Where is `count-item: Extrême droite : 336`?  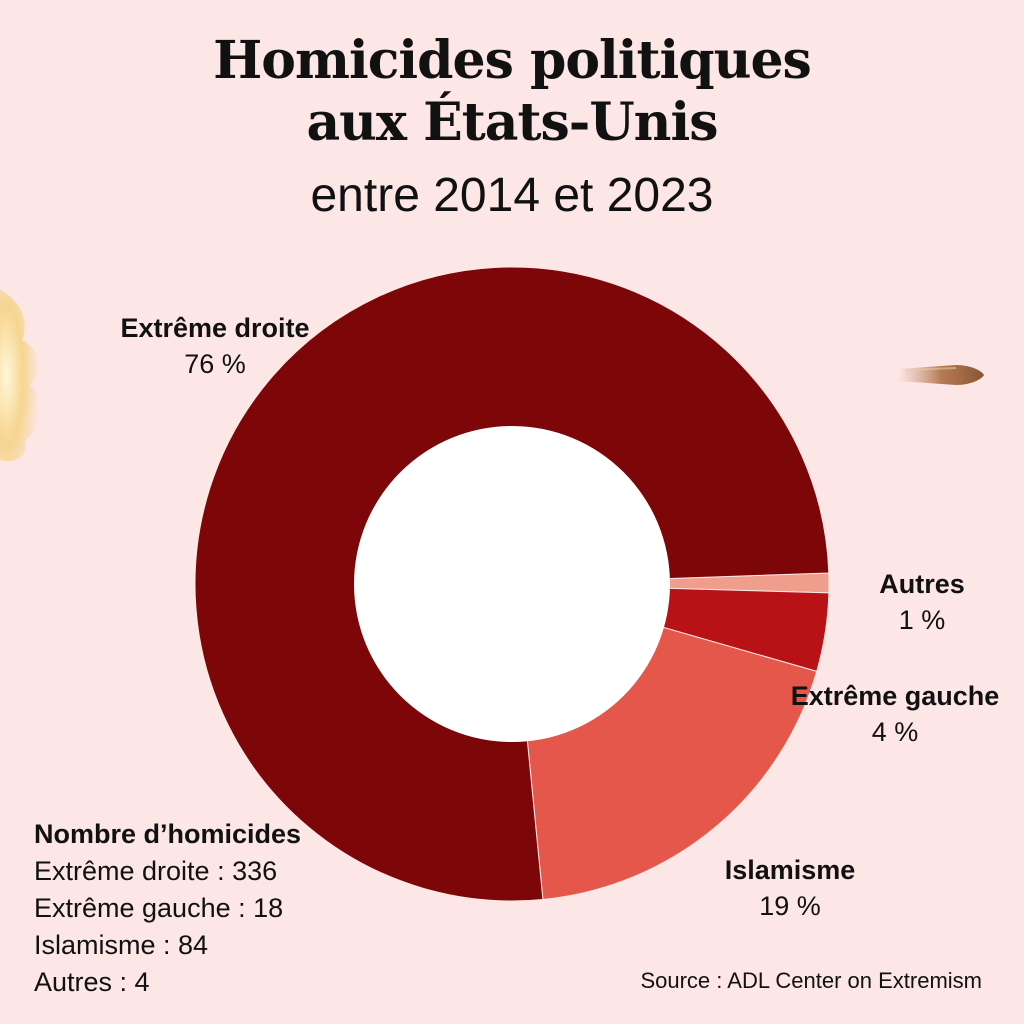
count-item: Extrême droite : 336 is located at coordinates (156, 871).